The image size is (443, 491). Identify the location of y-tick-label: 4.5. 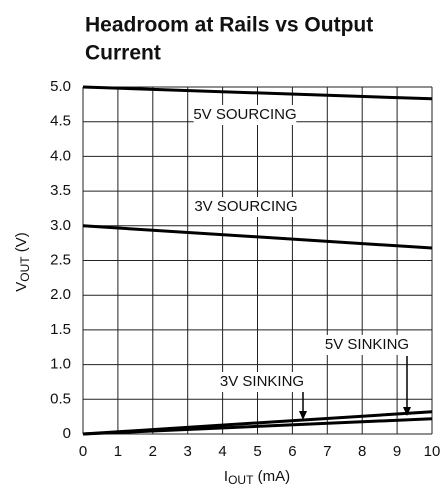
(60, 121).